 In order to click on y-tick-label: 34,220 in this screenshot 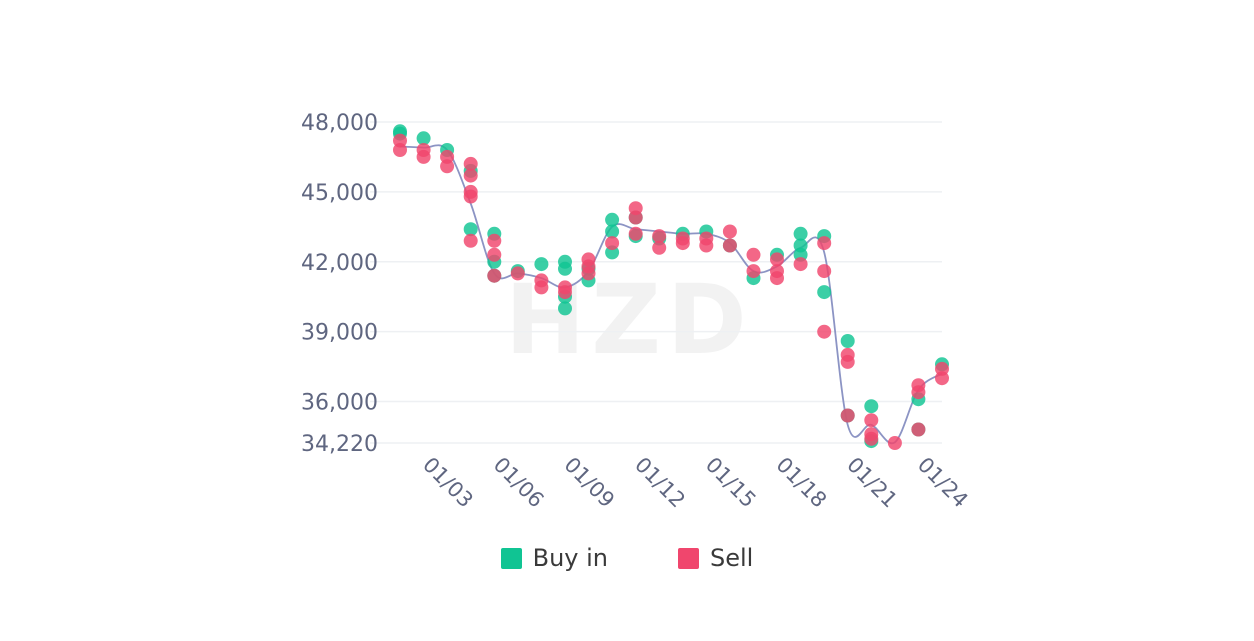, I will do `click(339, 444)`.